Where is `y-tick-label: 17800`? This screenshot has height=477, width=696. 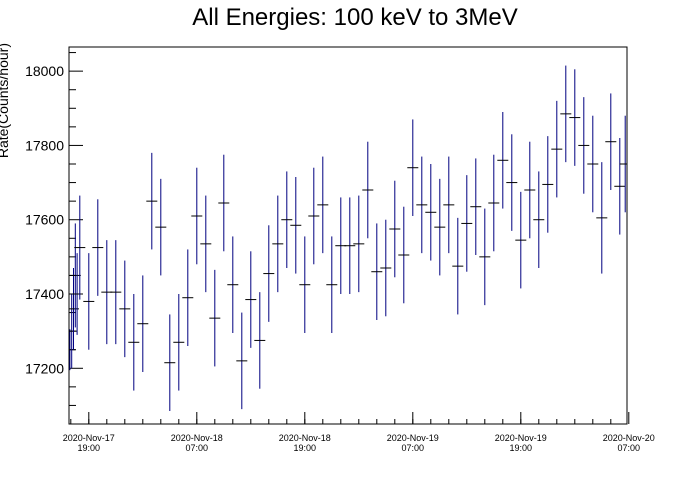
y-tick-label: 17800 is located at coordinates (44, 145).